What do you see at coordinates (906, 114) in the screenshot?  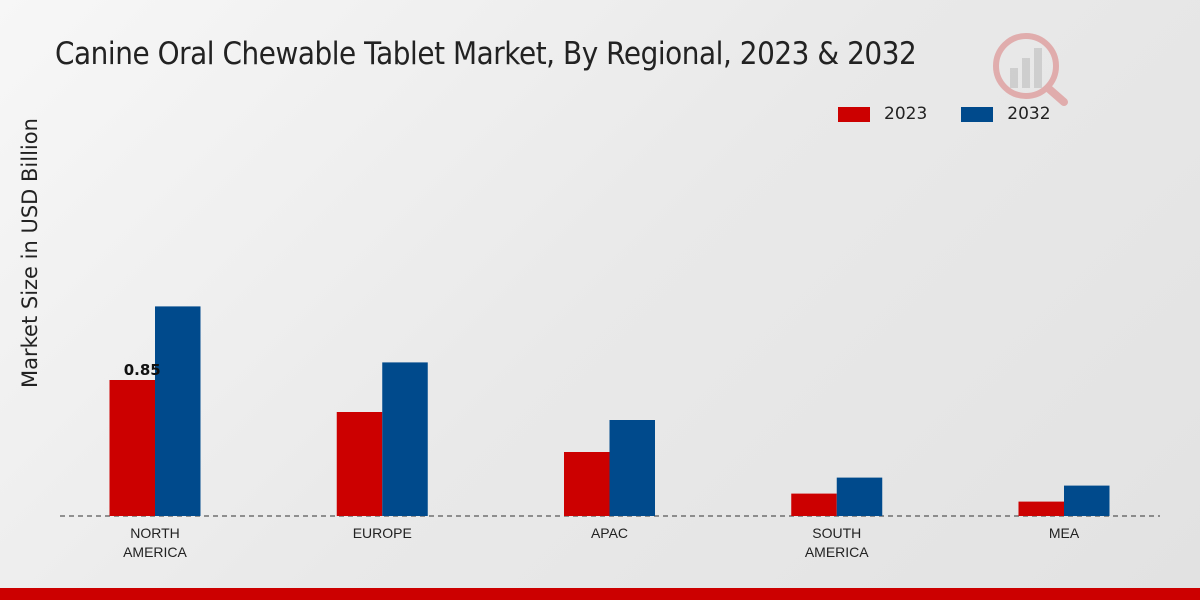 I see `legend-label-2023: 2023` at bounding box center [906, 114].